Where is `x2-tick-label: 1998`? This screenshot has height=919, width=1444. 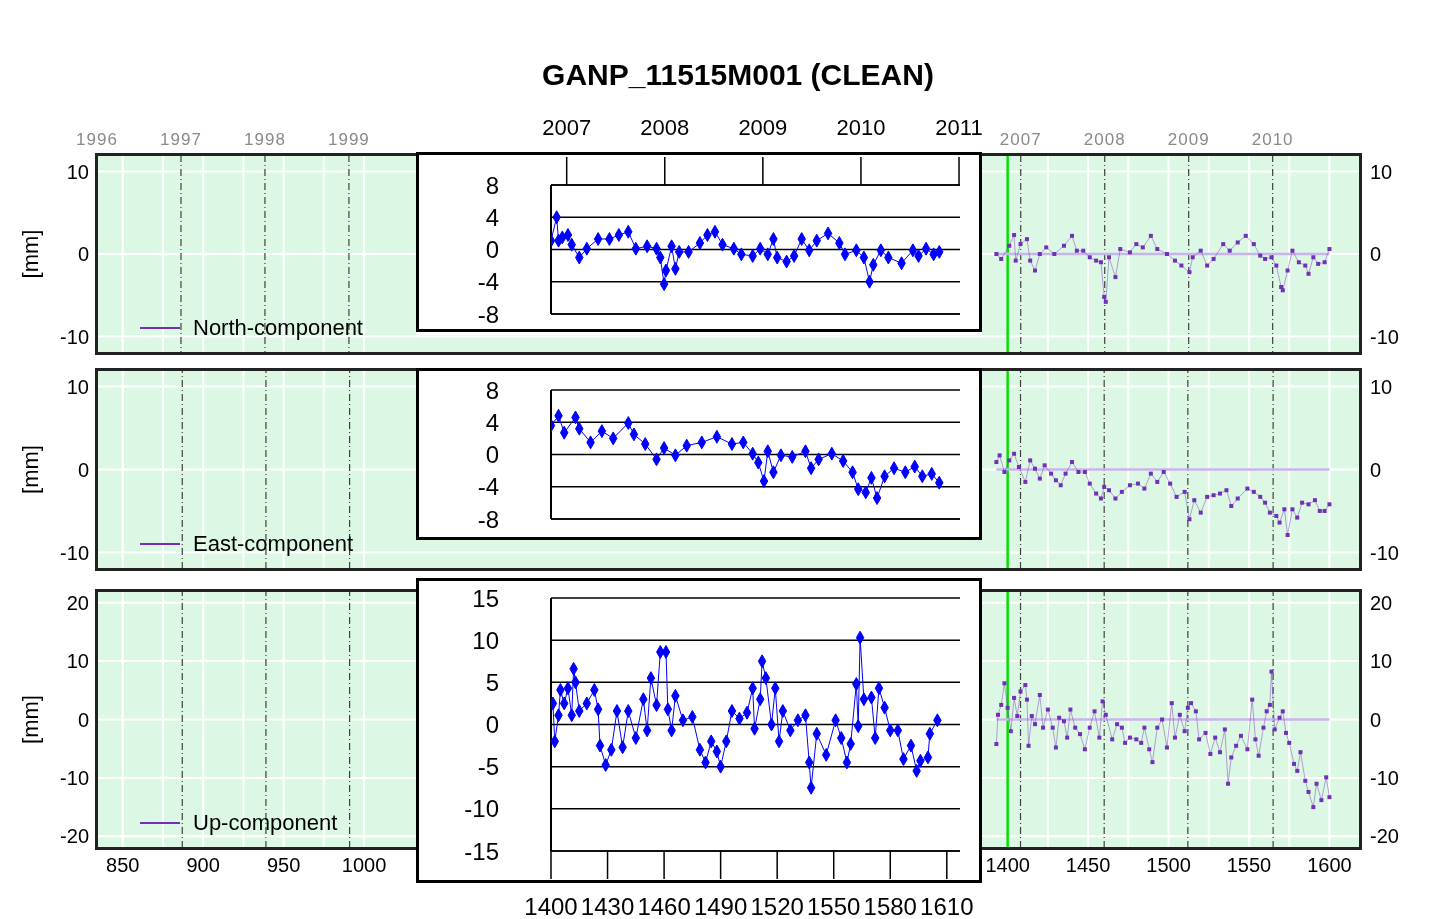 x2-tick-label: 1998 is located at coordinates (265, 139).